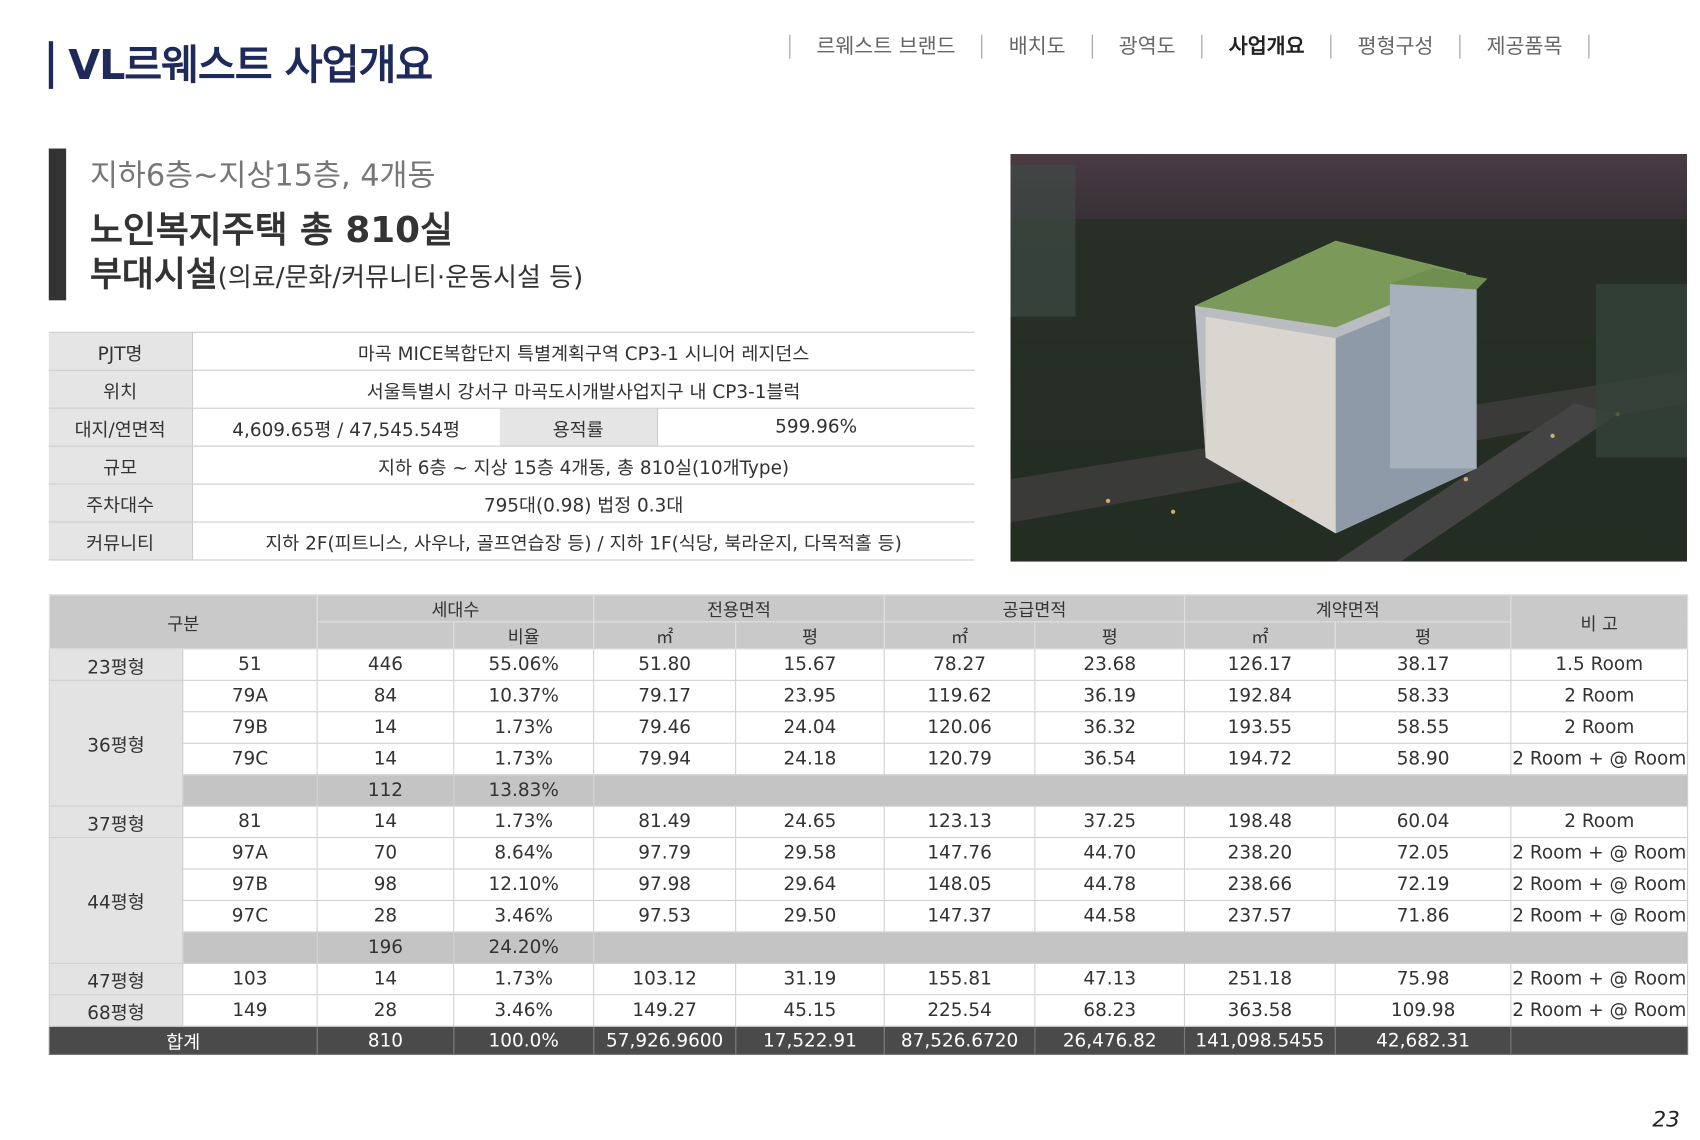 This screenshot has height=1140, width=1700. Describe the element at coordinates (810, 1010) in the screenshot. I see `data-cell: 45.15` at that location.